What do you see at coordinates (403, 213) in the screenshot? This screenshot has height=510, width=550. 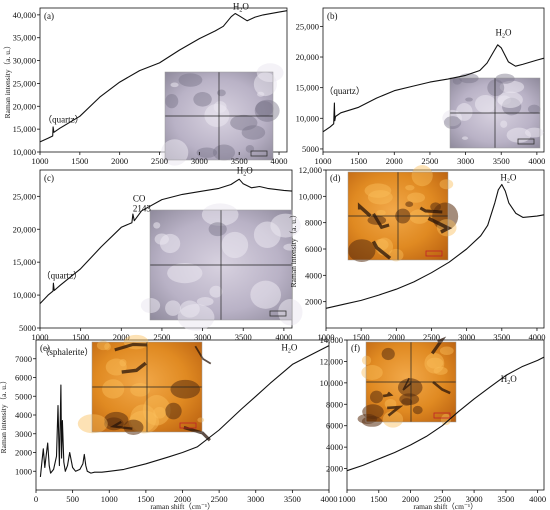 I see `micrograph-d` at bounding box center [403, 213].